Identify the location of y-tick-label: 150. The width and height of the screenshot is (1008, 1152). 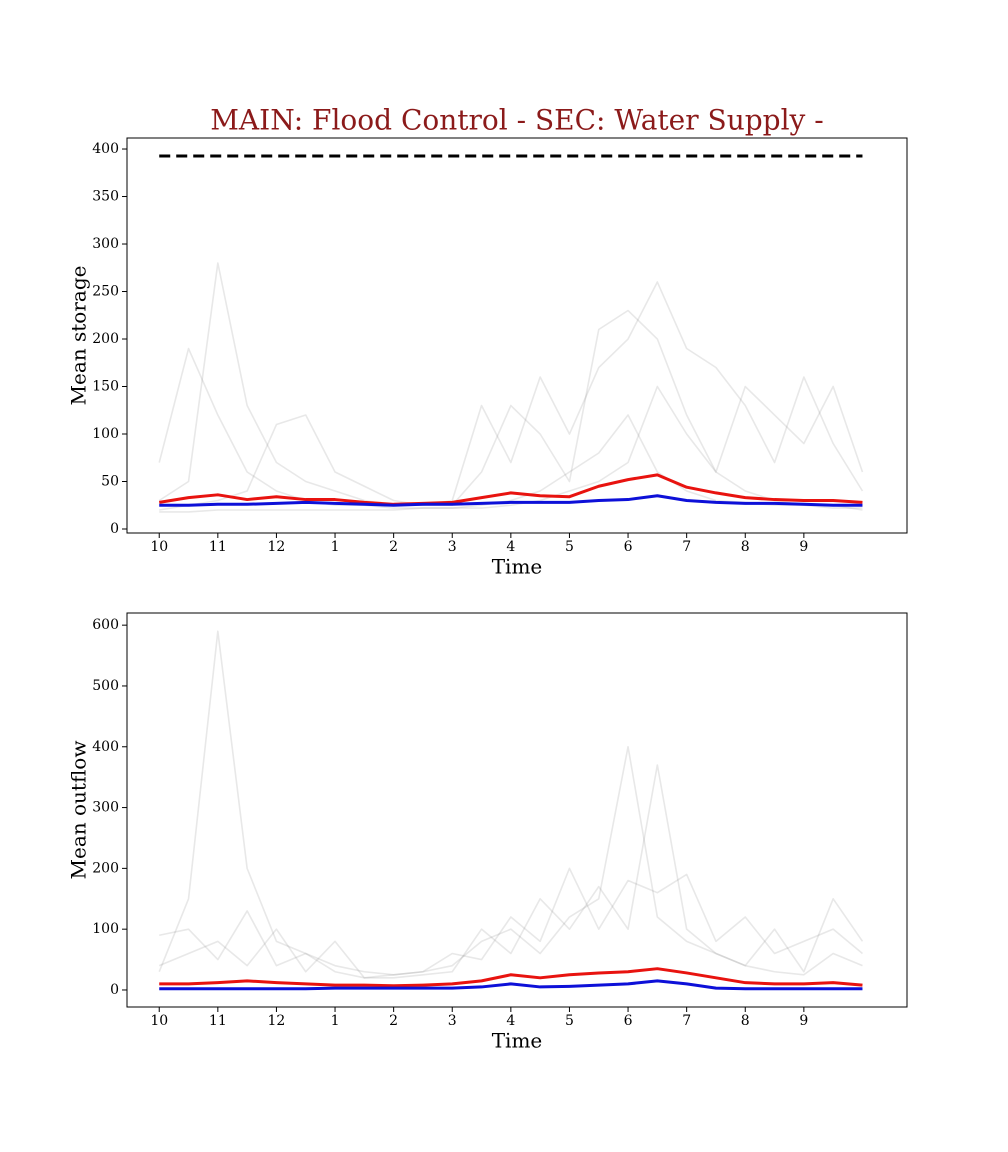
(105, 387).